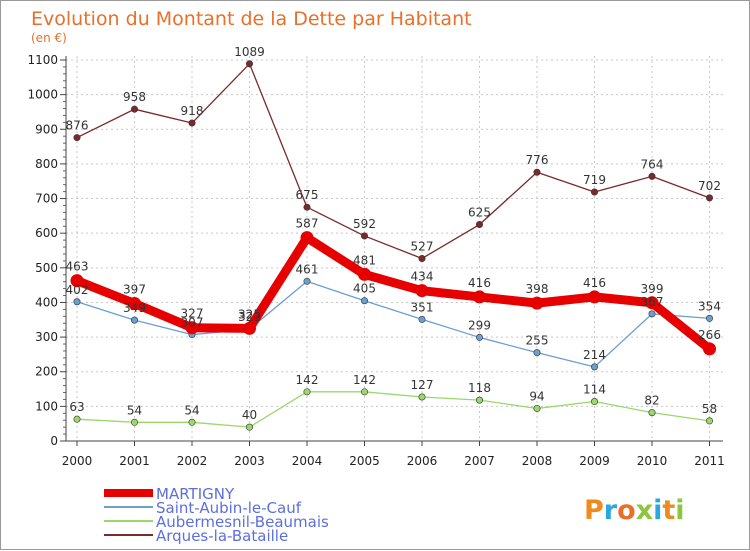 The width and height of the screenshot is (750, 551). I want to click on x-tick-label: 2005, so click(364, 461).